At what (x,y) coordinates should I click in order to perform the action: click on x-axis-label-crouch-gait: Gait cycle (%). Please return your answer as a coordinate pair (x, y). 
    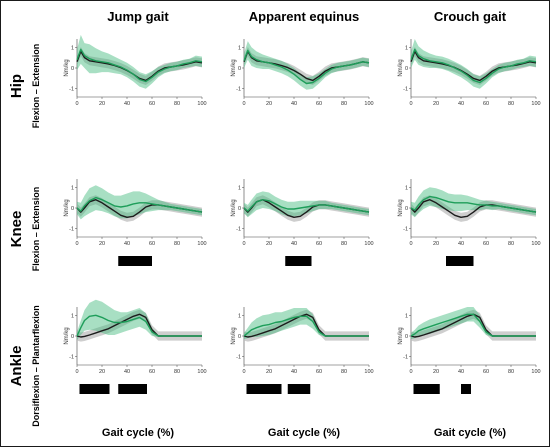
    Looking at the image, I should click on (470, 433).